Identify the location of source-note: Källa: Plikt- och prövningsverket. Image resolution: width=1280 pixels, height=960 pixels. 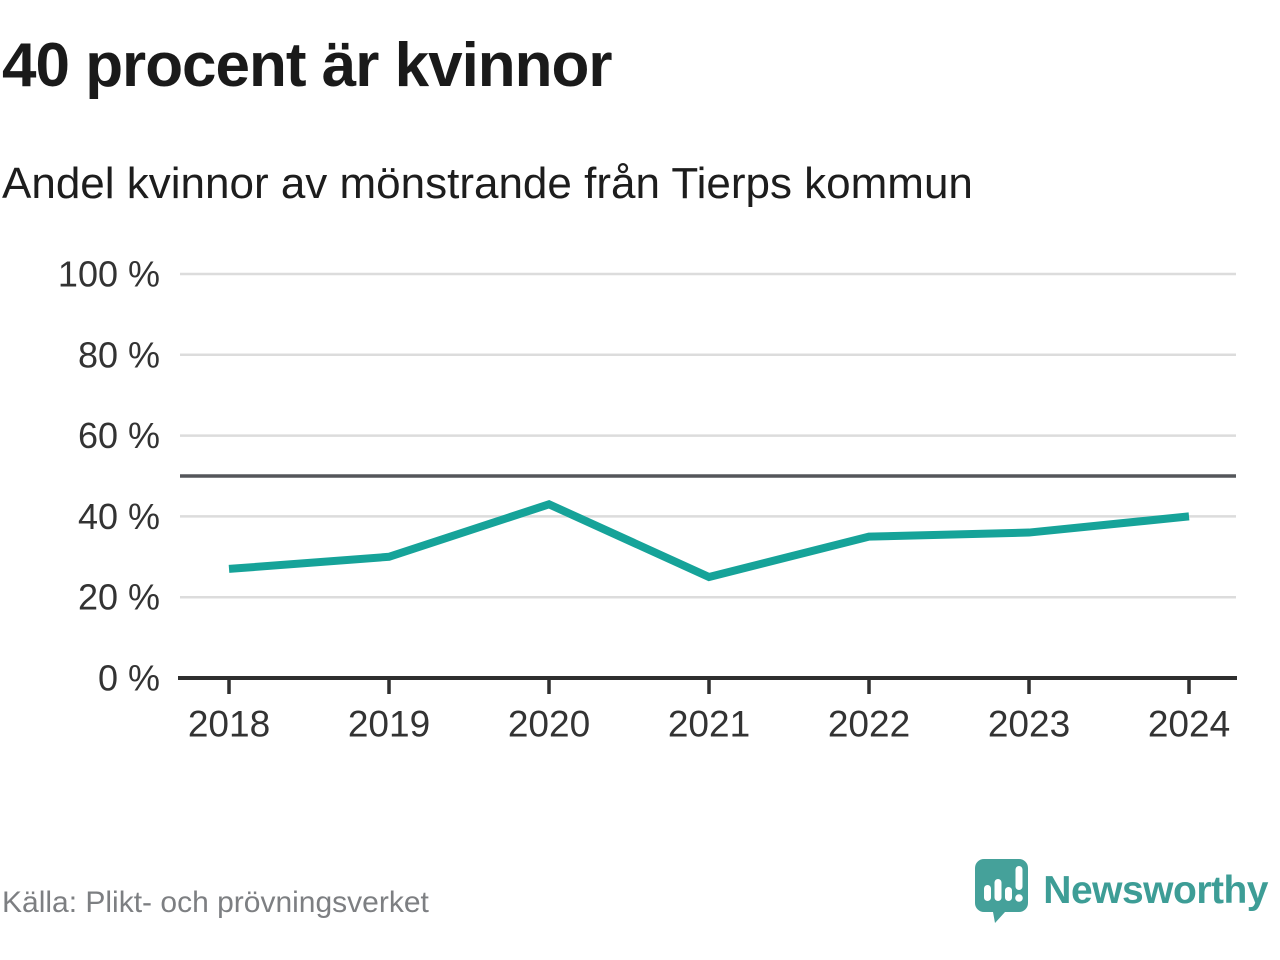
(215, 902).